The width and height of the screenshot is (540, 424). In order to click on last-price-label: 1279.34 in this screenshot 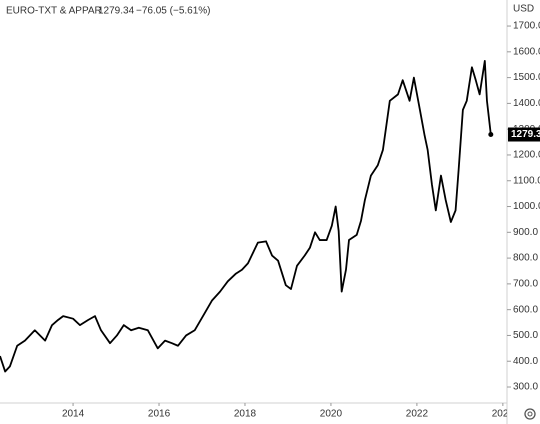, I will do `click(525, 134)`.